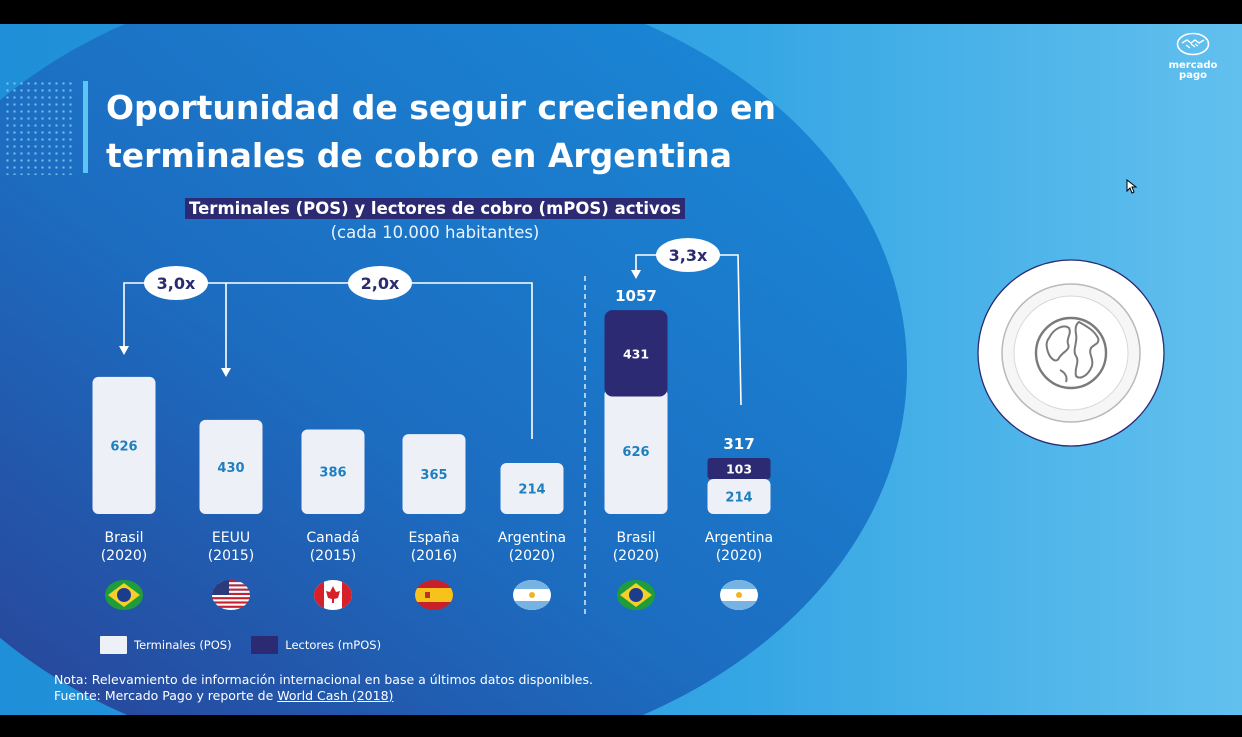  I want to click on spain-flag-icon, so click(434, 595).